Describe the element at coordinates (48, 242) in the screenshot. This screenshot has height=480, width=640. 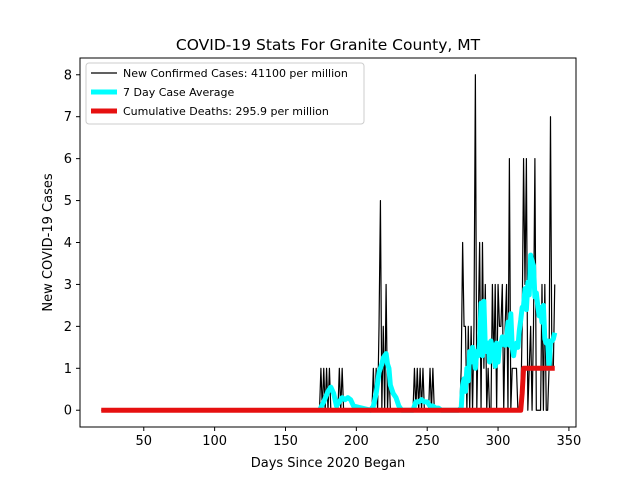
I see `y-axis-label: New COVID-19 Cases` at that location.